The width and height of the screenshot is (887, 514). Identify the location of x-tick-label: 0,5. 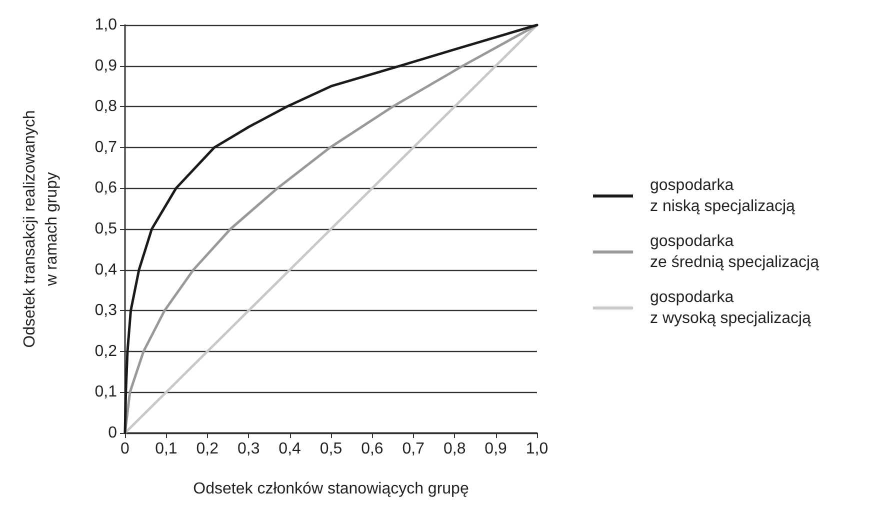
(331, 449).